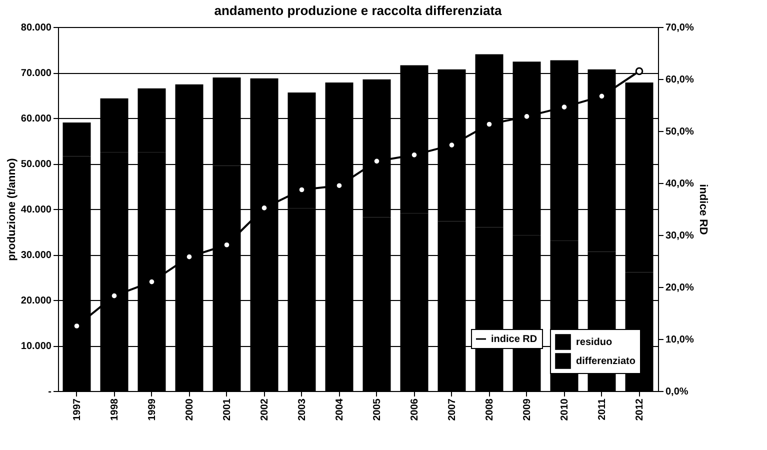 The image size is (767, 450). Describe the element at coordinates (264, 409) in the screenshot. I see `x-tick-label: 2002` at that location.